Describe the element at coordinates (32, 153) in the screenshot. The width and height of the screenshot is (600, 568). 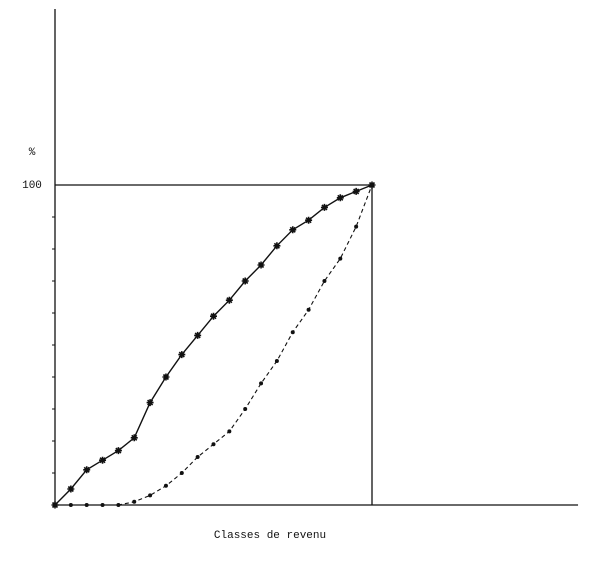
I see `y-axis-label: %` at that location.